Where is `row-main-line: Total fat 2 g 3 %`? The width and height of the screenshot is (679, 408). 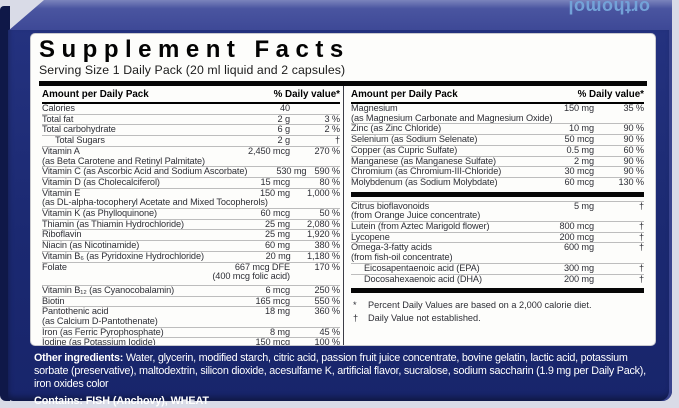 row-main-line: Total fat 2 g 3 % is located at coordinates (191, 119).